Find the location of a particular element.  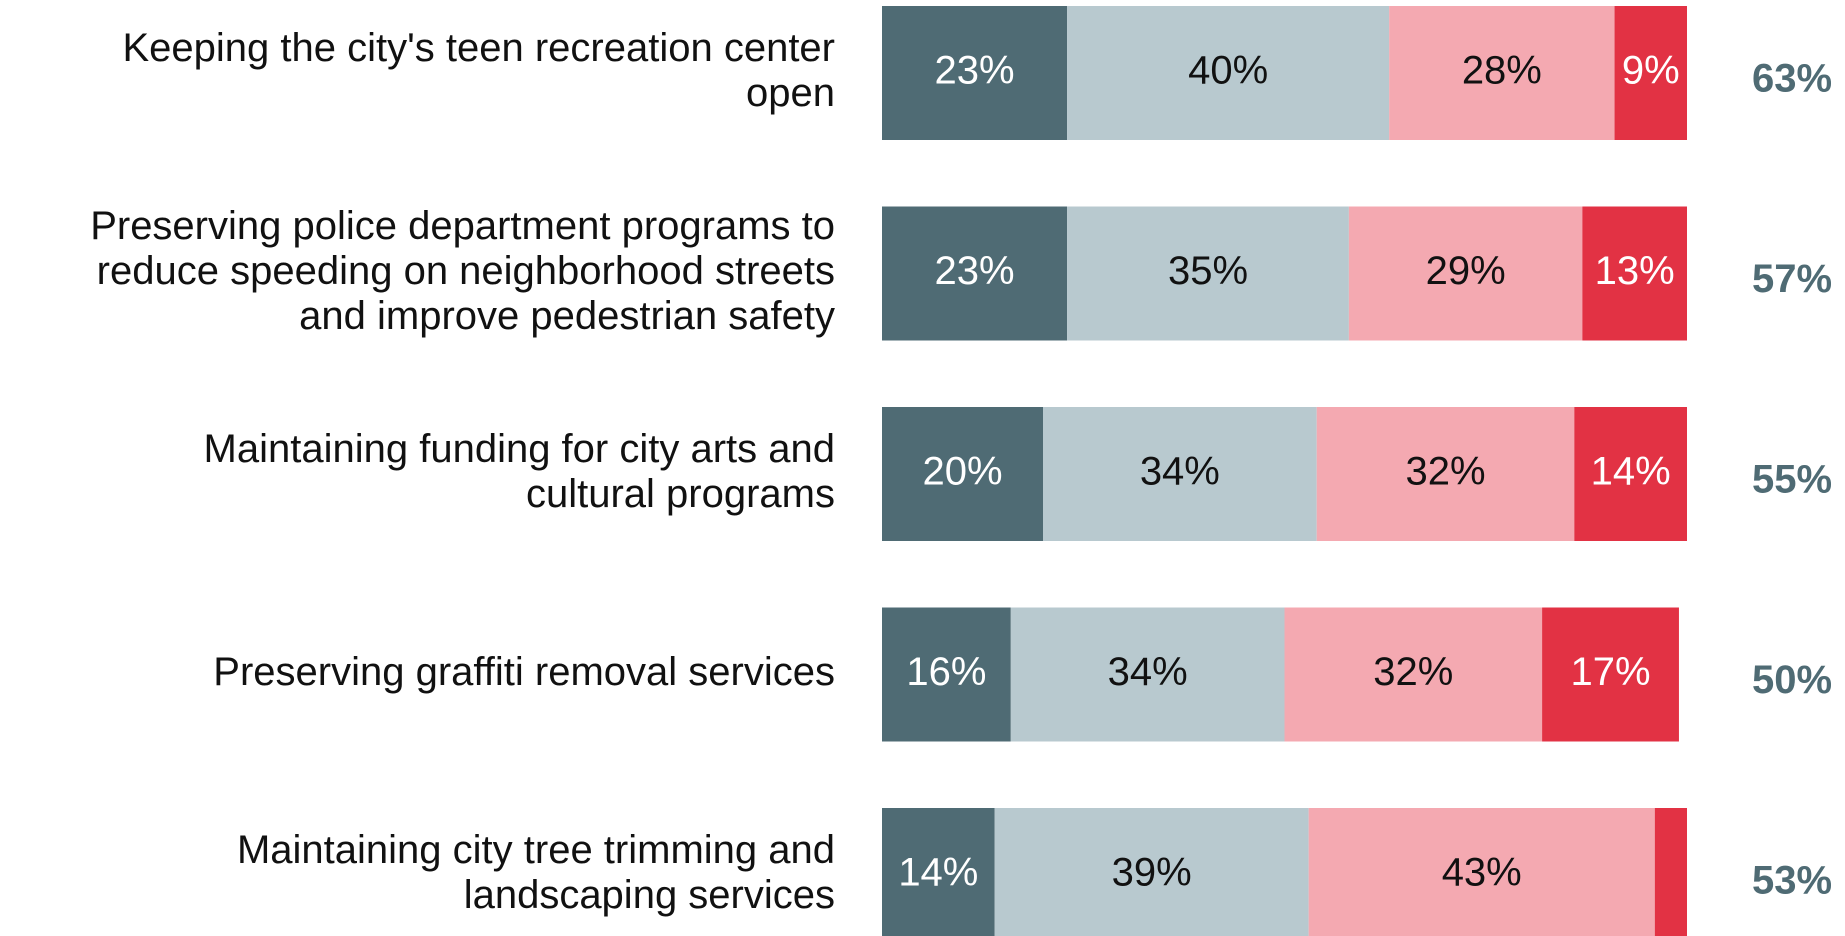

value-label: 39% is located at coordinates (1152, 873).